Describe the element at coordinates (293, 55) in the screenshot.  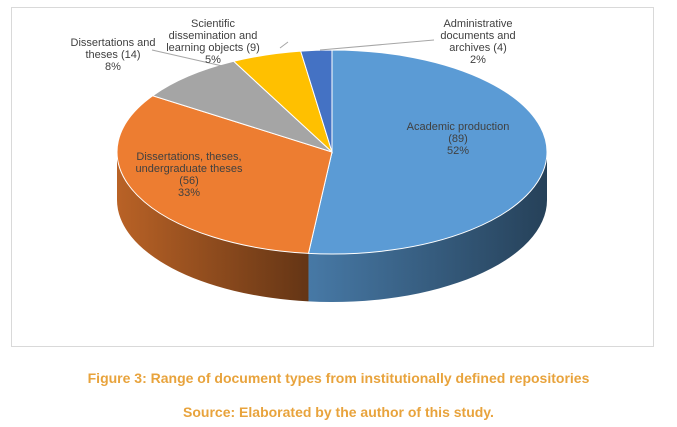
I see `leader-lines` at that location.